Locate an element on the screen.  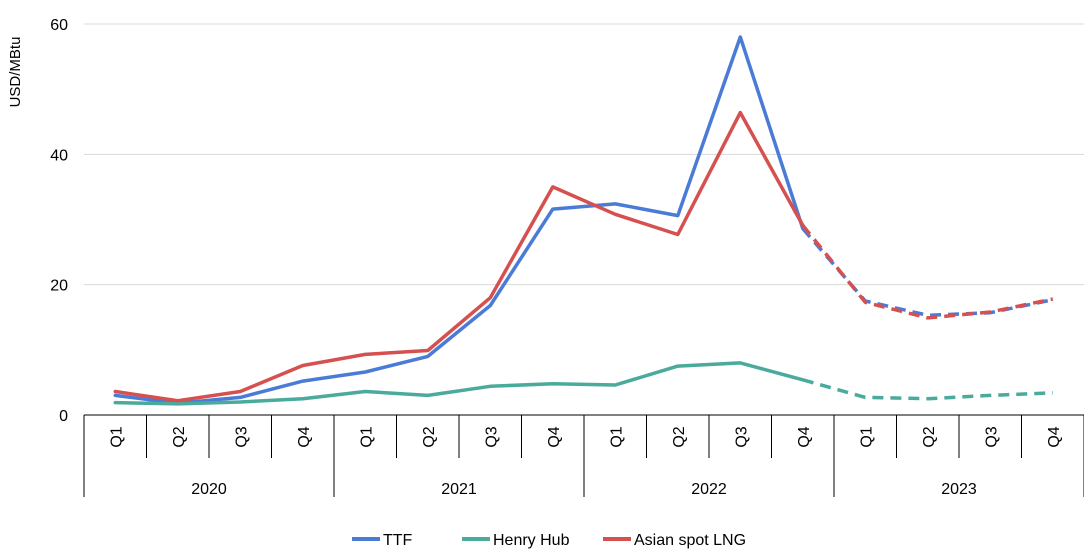
legend-label: TTF is located at coordinates (398, 540).